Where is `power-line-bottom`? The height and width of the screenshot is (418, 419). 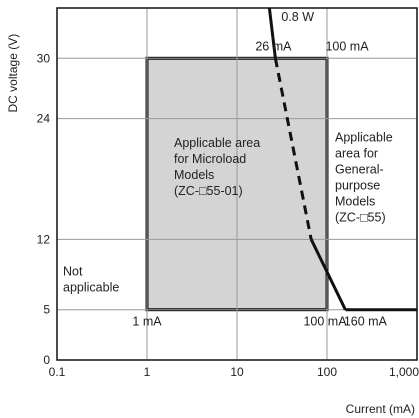
power-line-bottom is located at coordinates (328, 274).